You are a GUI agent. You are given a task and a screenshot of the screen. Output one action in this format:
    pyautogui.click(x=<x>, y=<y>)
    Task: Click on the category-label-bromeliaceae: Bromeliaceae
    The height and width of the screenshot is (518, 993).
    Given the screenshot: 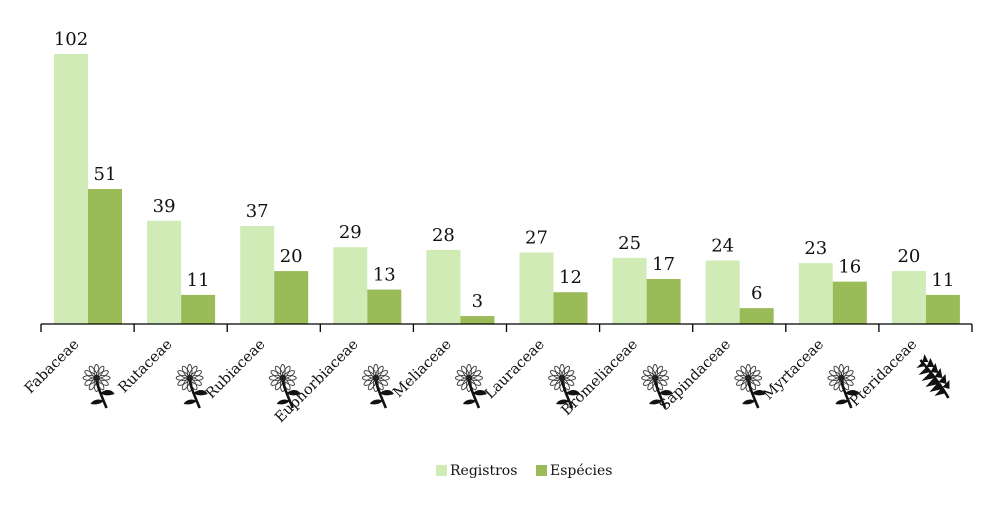 What is the action you would take?
    pyautogui.click(x=600, y=378)
    